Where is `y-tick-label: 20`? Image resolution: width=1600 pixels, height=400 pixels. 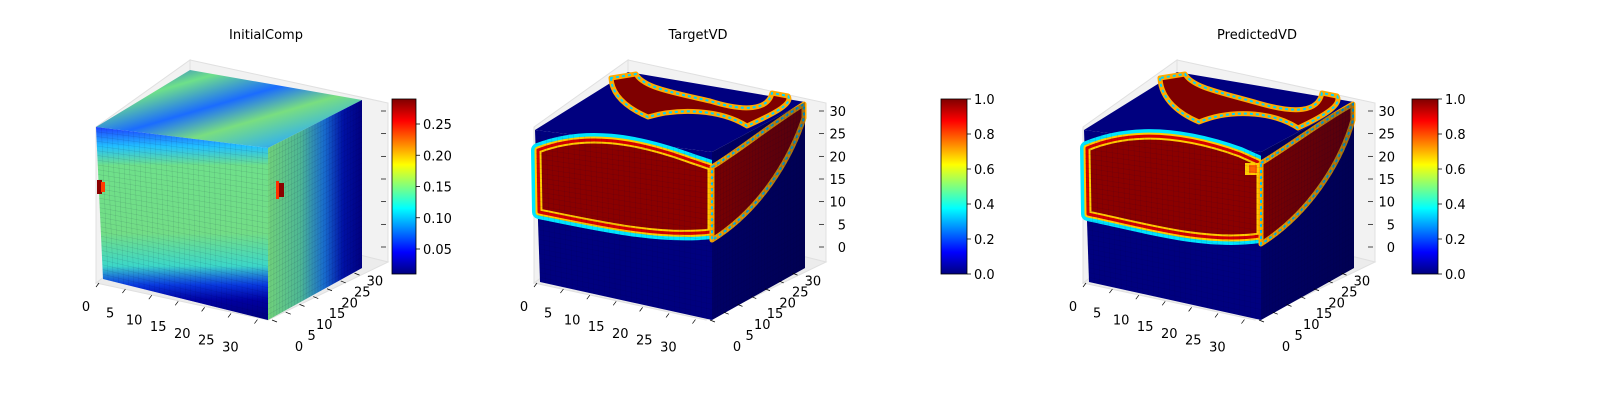 y-tick-label: 20 is located at coordinates (787, 303).